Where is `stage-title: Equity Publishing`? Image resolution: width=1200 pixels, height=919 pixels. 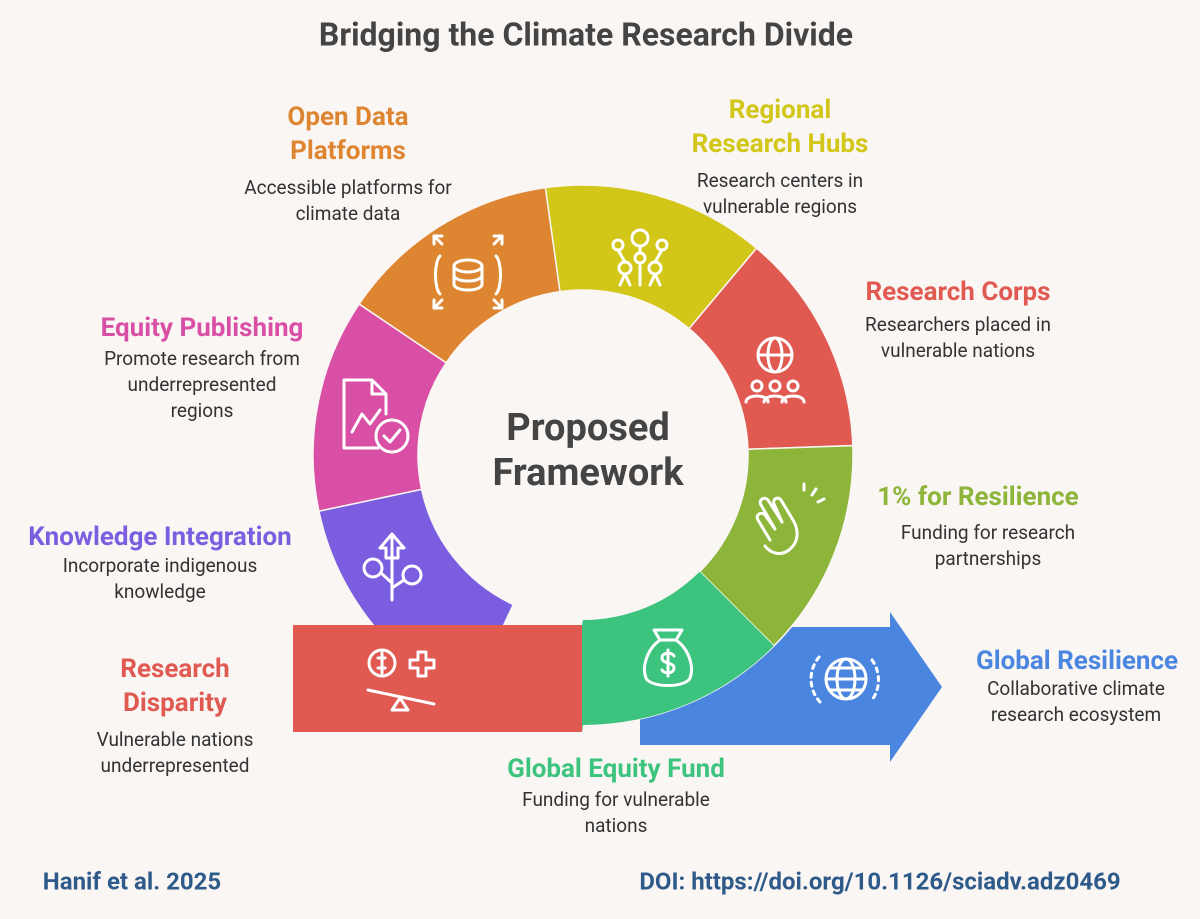
stage-title: Equity Publishing is located at coordinates (202, 328).